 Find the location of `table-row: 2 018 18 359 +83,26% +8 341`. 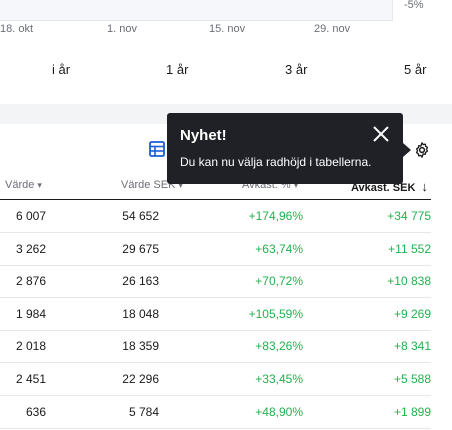

table-row: 2 018 18 359 +83,26% +8 341 is located at coordinates (215, 347).